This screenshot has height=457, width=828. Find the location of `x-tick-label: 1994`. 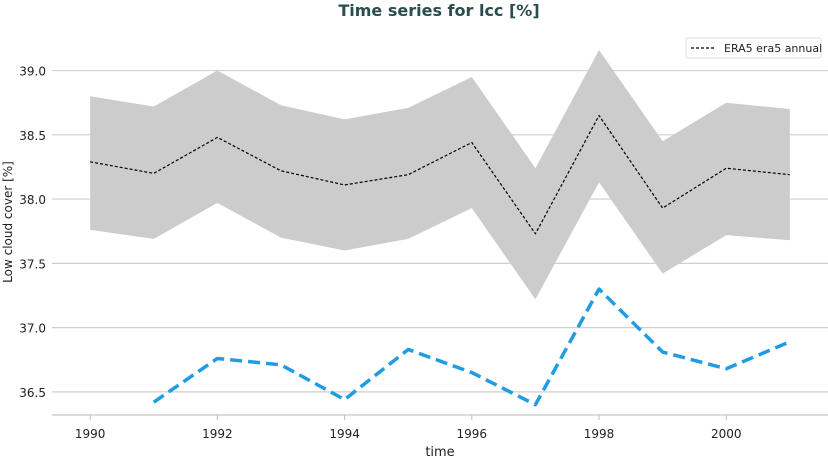

x-tick-label: 1994 is located at coordinates (344, 434).